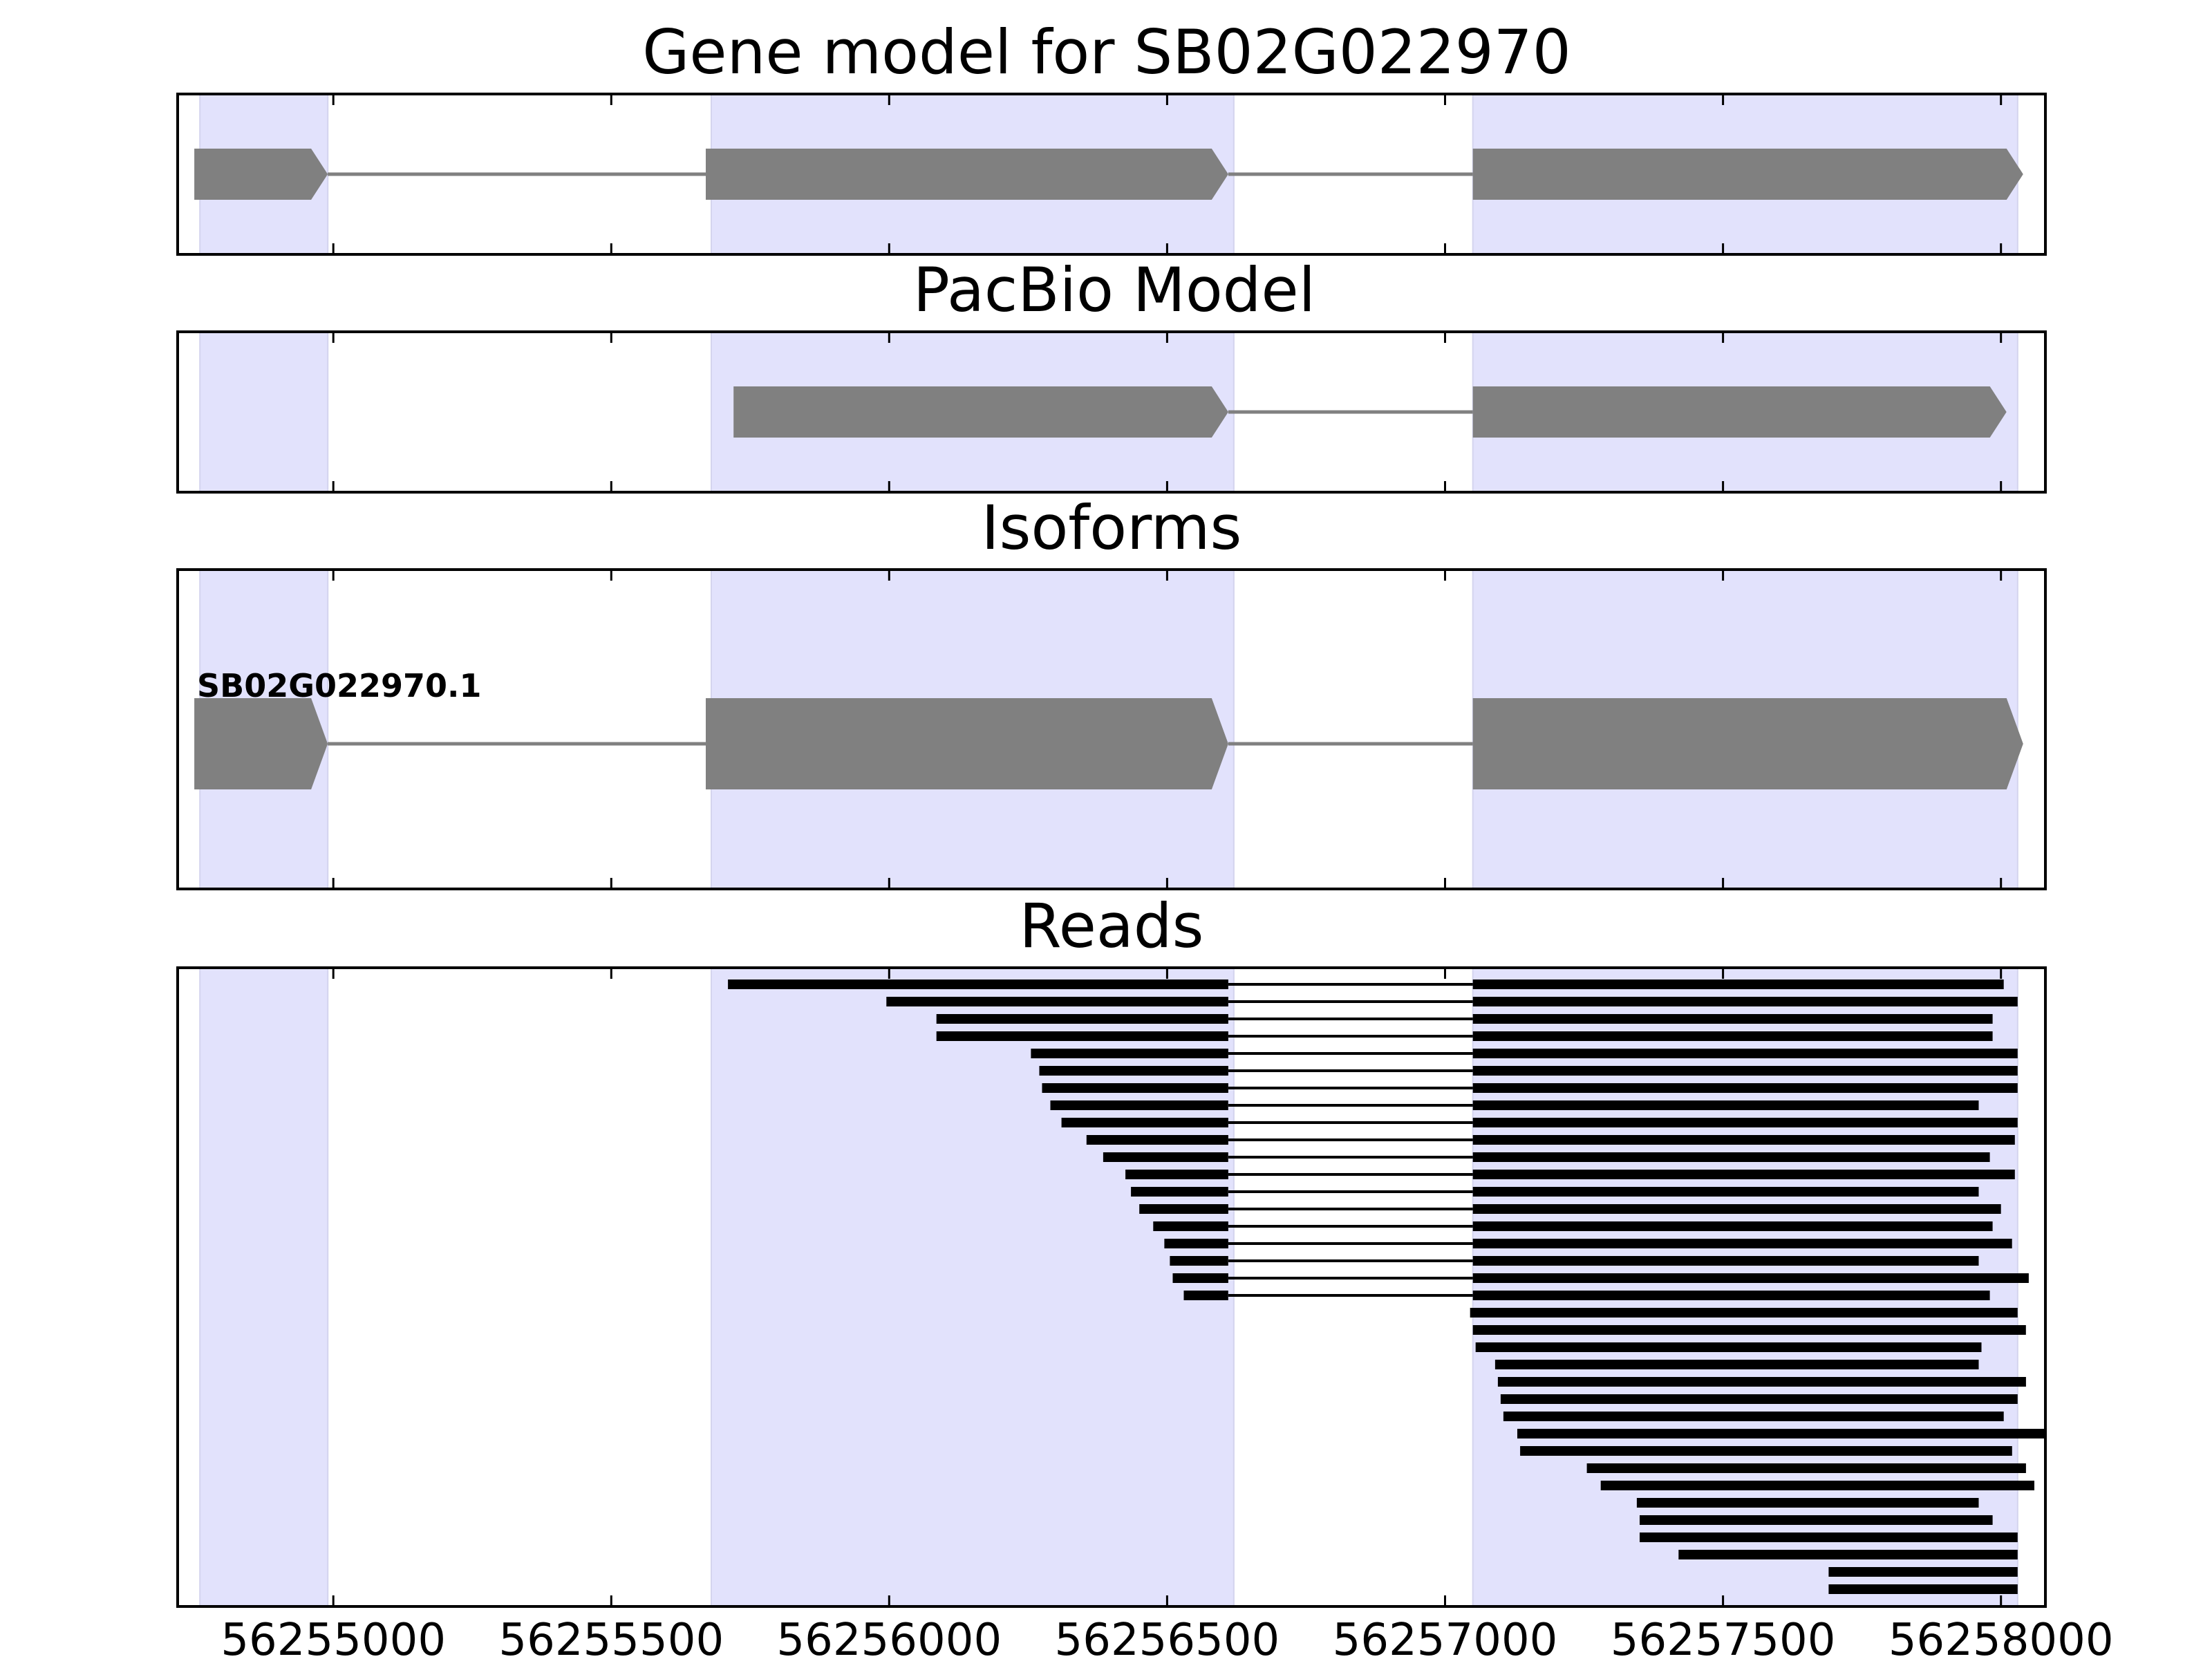 The height and width of the screenshot is (1659, 2212). I want to click on x-tick-label: 56257000, so click(1446, 1637).